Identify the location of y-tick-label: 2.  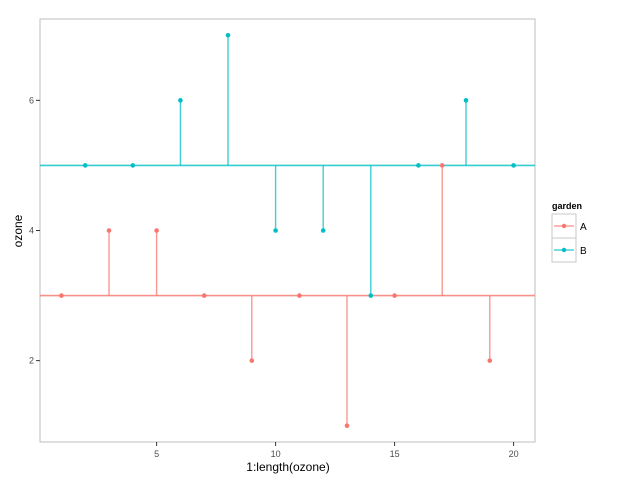
(31, 361).